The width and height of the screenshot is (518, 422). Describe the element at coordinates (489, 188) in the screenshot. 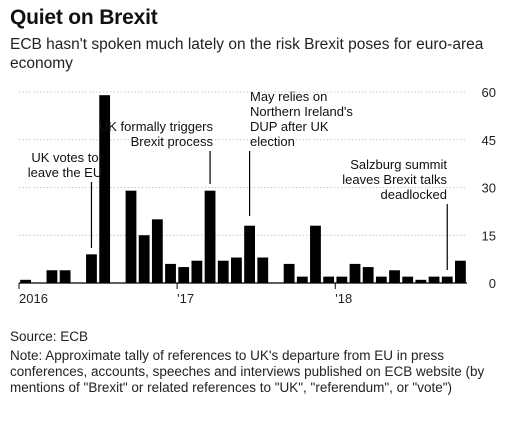

I see `y-tick-label: 30` at that location.